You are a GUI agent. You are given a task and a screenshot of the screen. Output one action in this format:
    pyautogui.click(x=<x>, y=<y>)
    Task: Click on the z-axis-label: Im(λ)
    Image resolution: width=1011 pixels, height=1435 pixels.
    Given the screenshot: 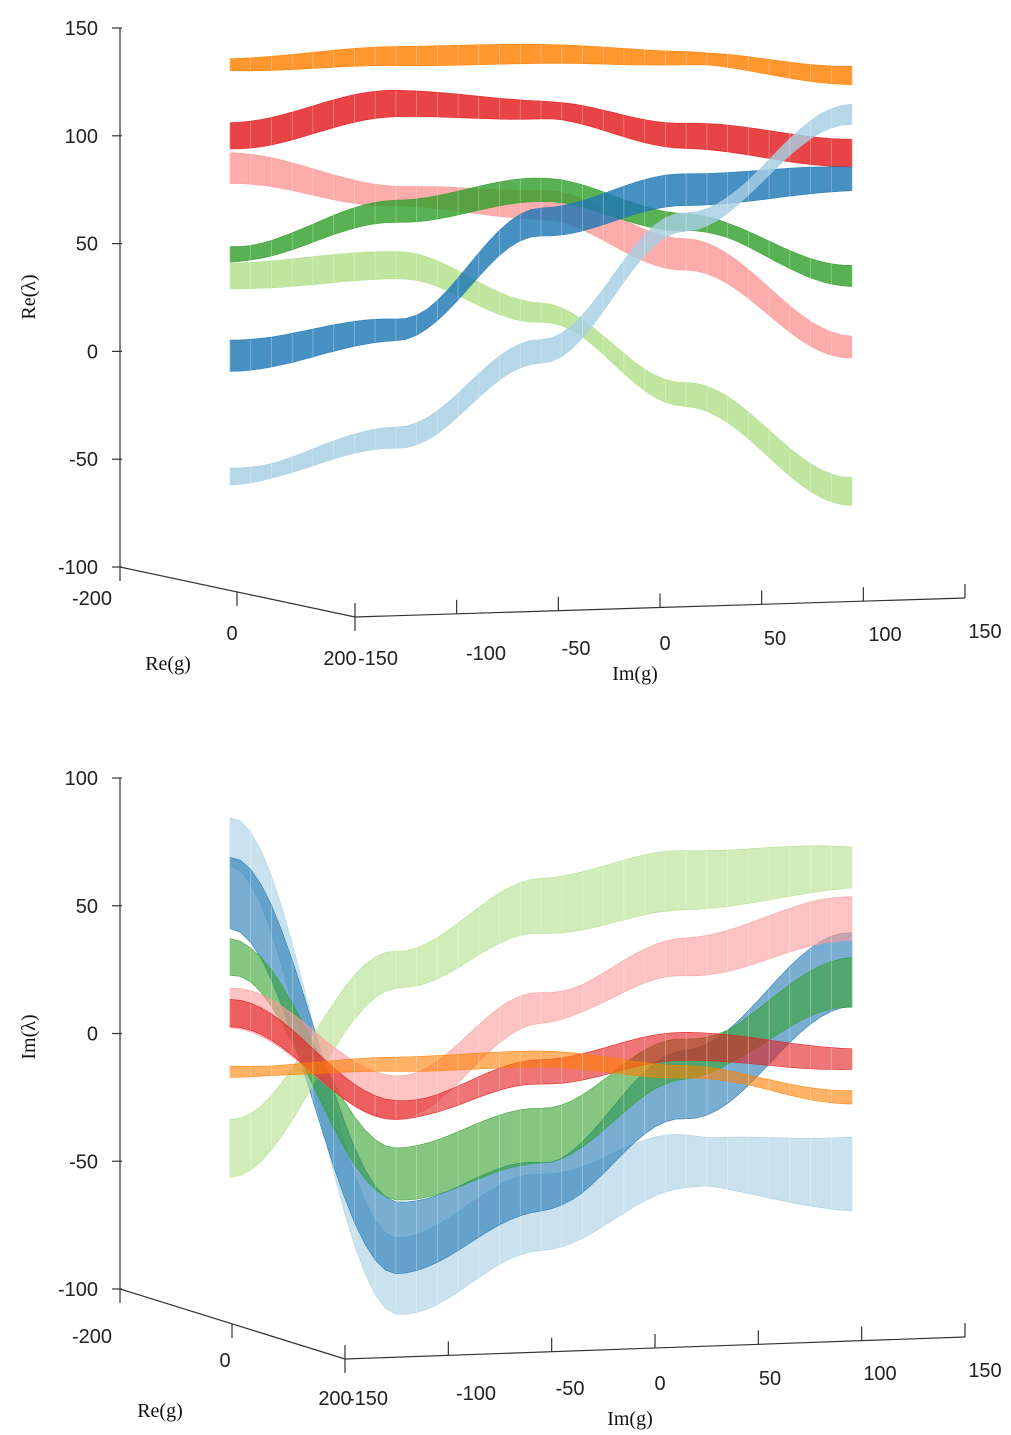 What is the action you would take?
    pyautogui.click(x=29, y=1036)
    